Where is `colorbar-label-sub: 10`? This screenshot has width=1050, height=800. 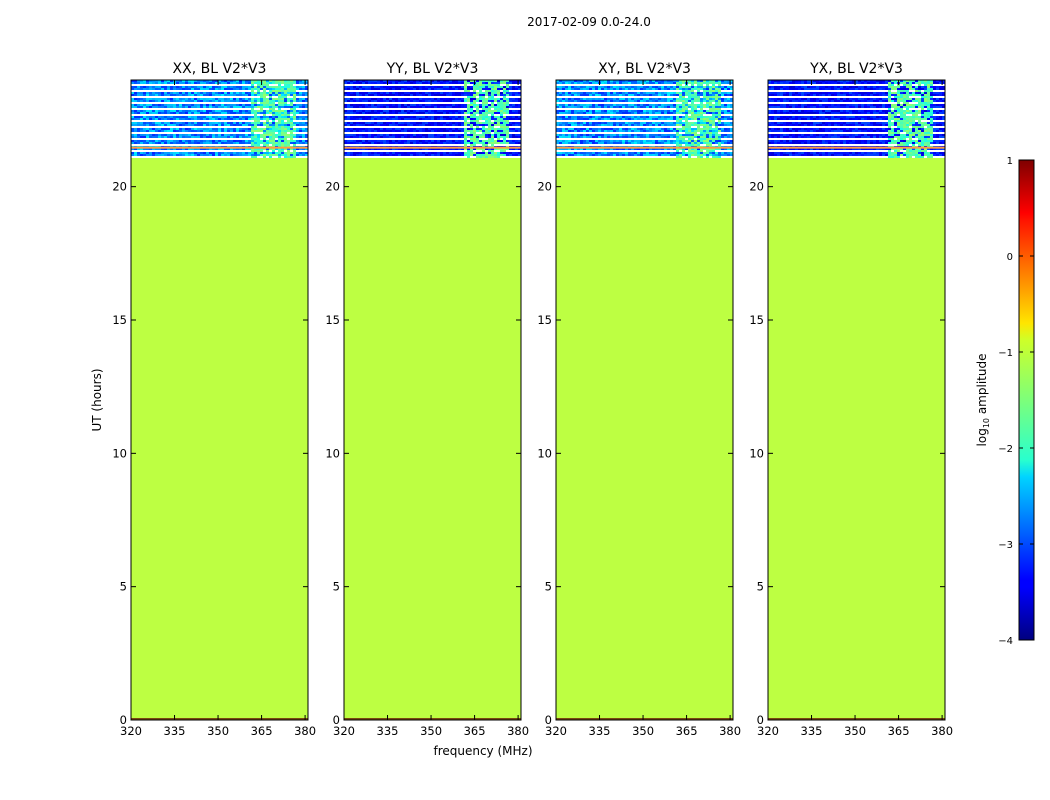
colorbar-label-sub: 10 is located at coordinates (986, 423).